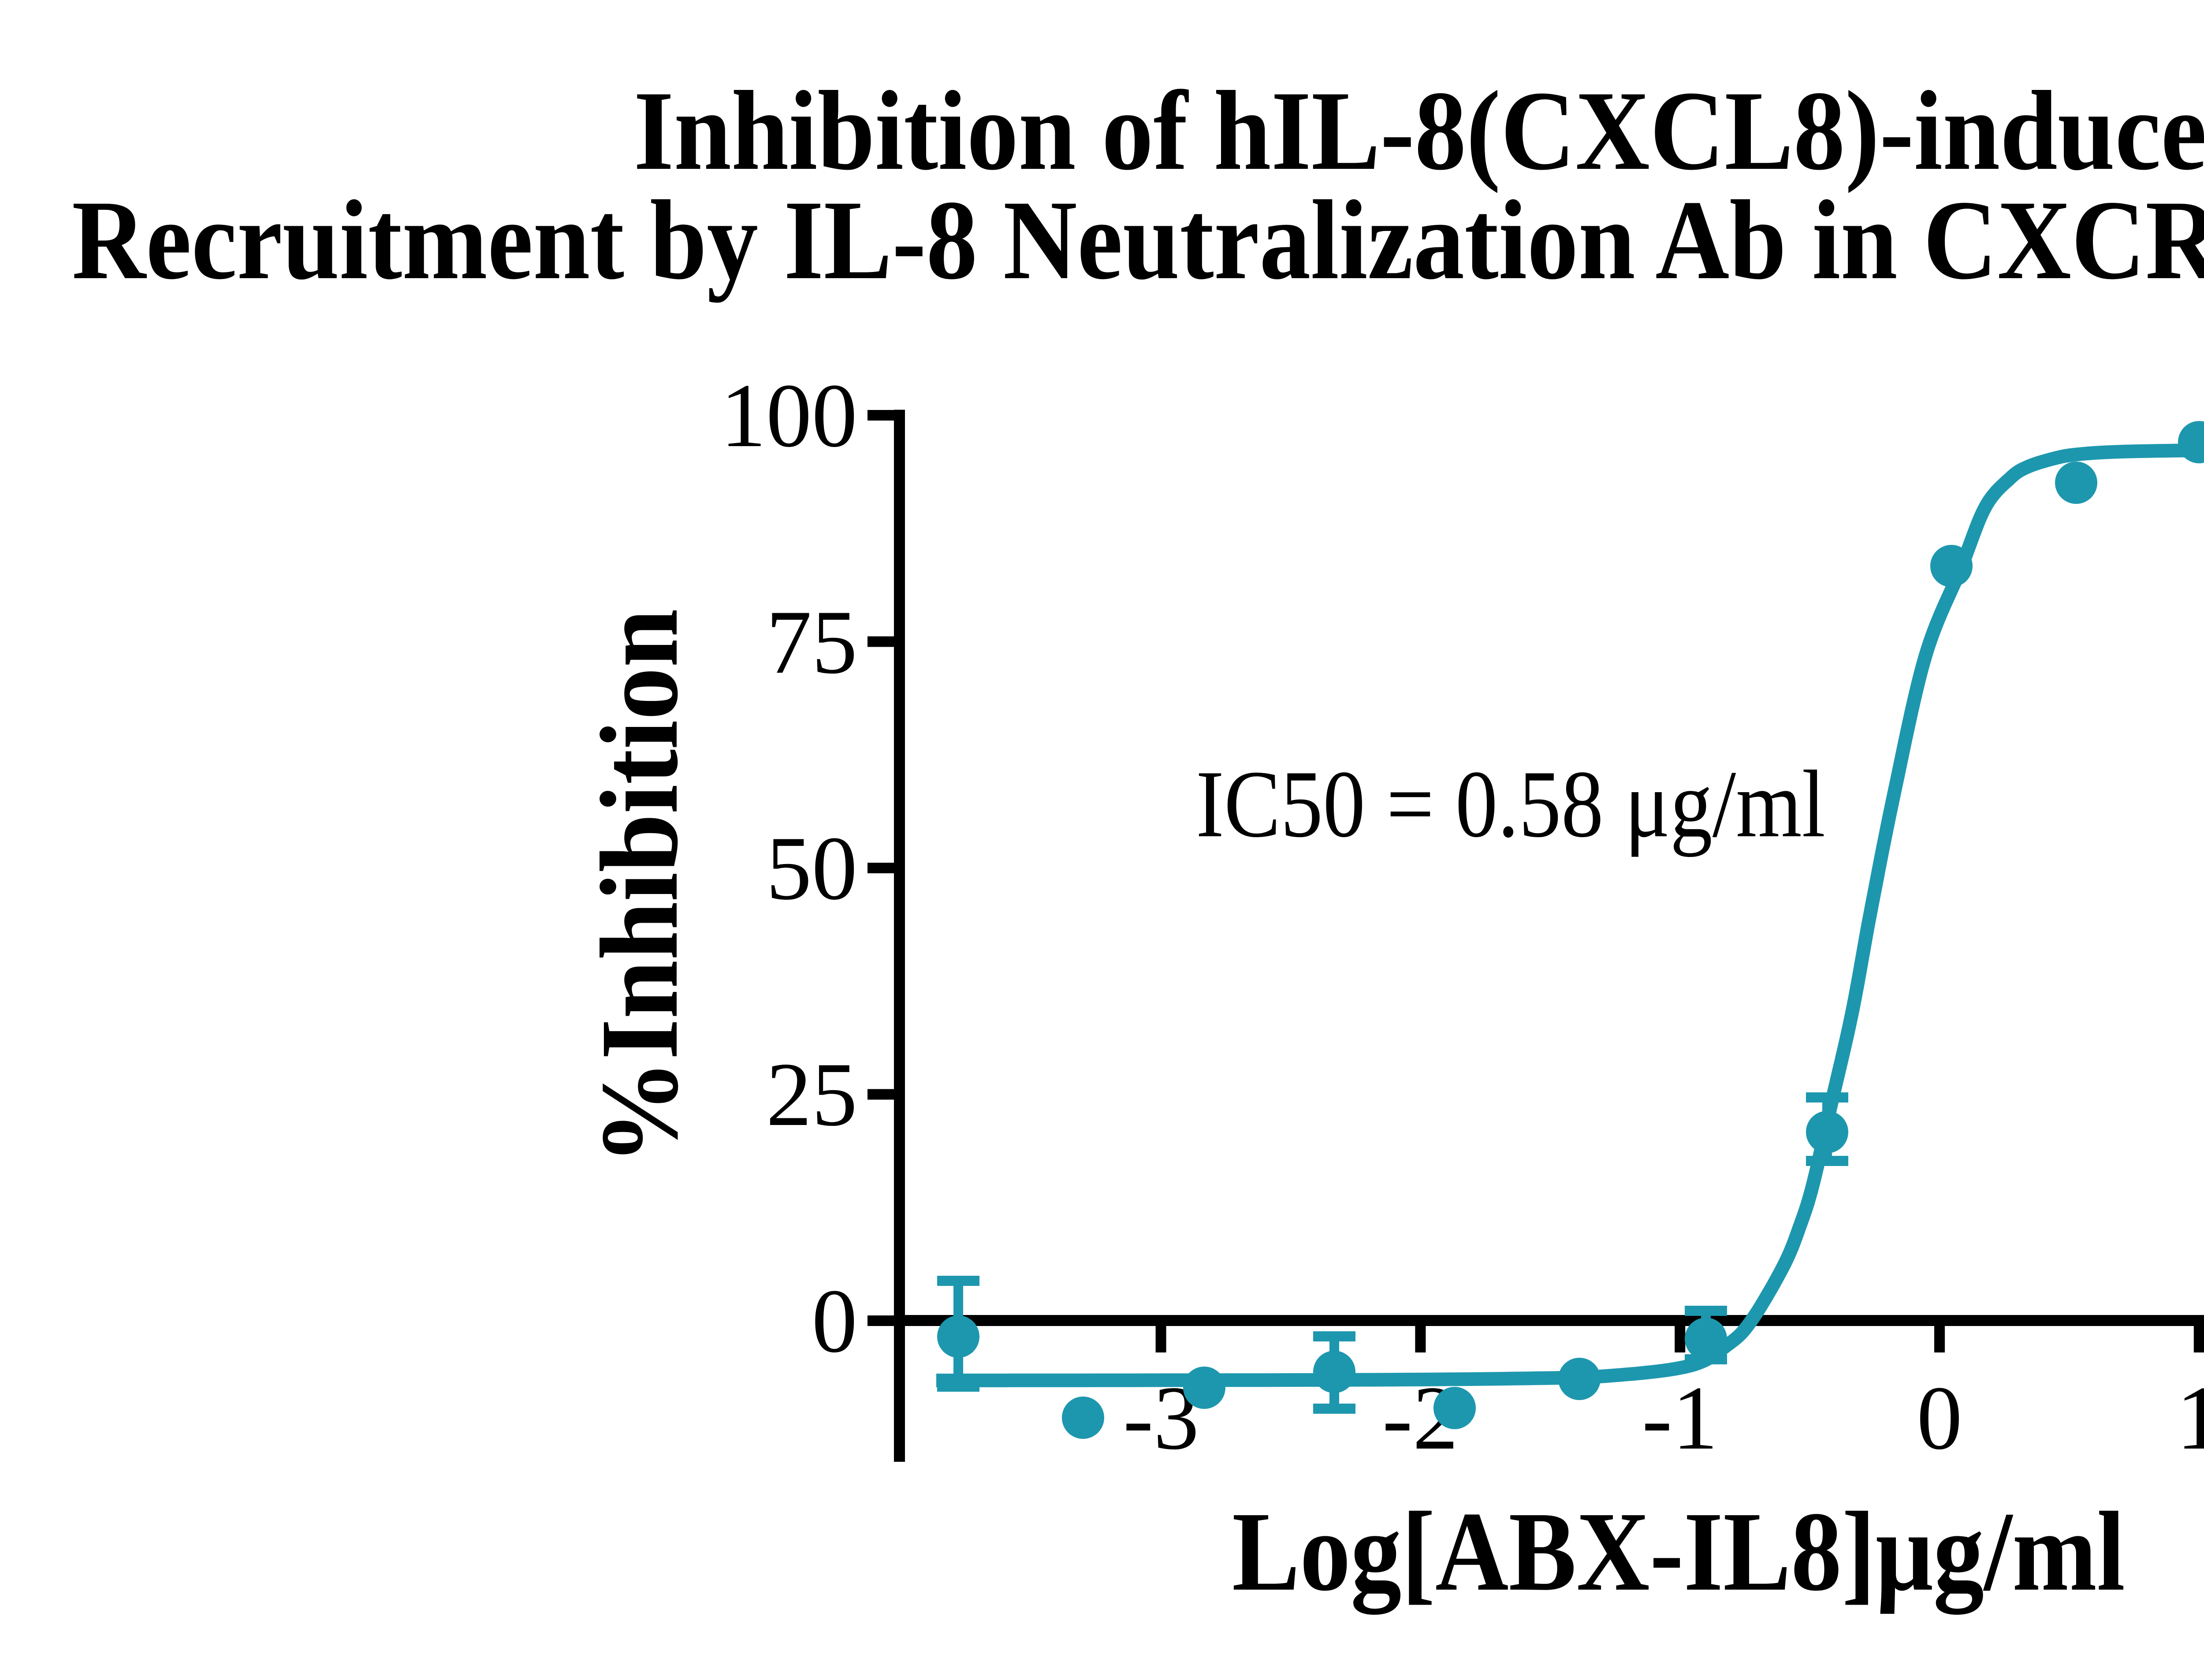 The width and height of the screenshot is (2204, 1680). What do you see at coordinates (1680, 1417) in the screenshot?
I see `svg-text: -1` at bounding box center [1680, 1417].